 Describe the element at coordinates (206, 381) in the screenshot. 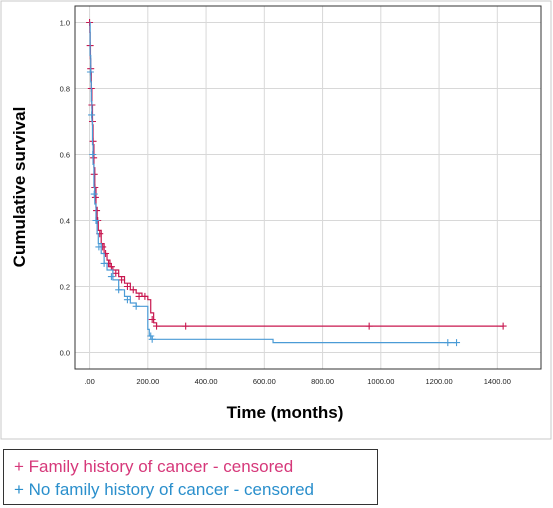

I see `x-tick-label: 400.00` at that location.